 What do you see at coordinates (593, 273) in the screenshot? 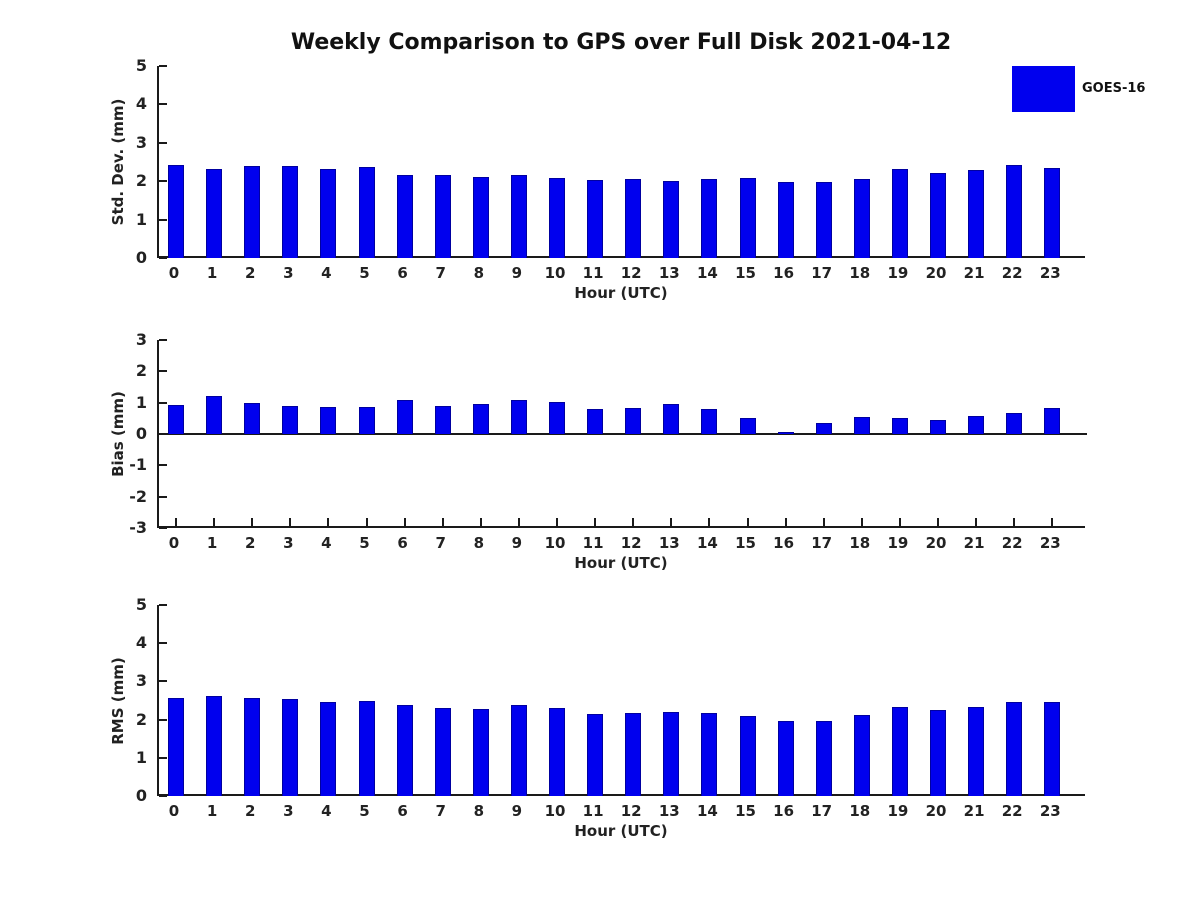
I see `x-tick-label-std-dev: 11` at bounding box center [593, 273].